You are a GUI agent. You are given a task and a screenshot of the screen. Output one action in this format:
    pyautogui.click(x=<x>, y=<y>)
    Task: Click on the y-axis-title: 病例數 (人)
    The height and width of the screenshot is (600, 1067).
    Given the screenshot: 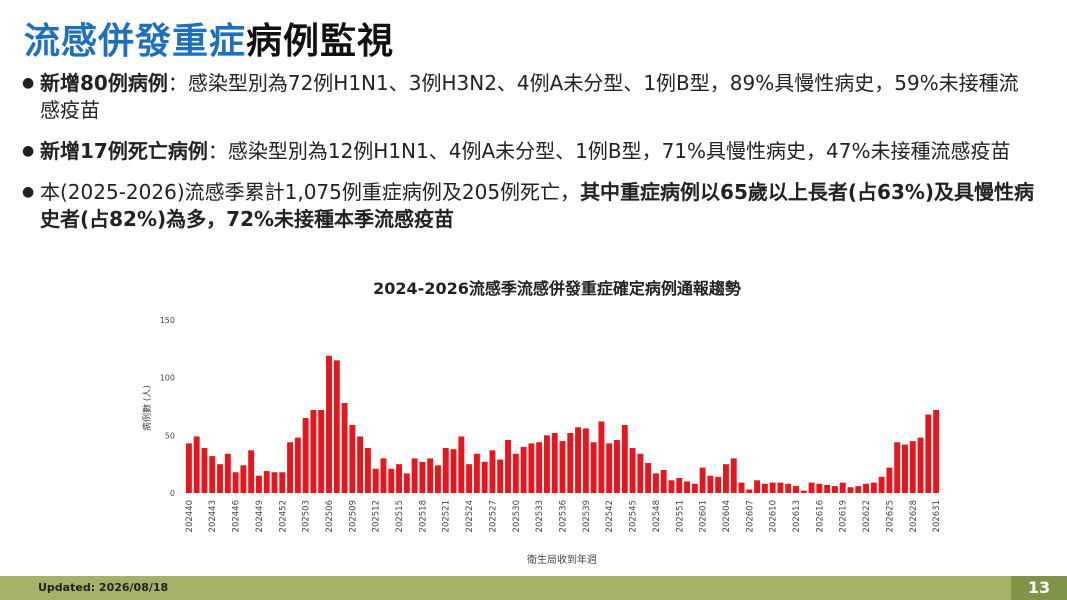 What is the action you would take?
    pyautogui.click(x=147, y=408)
    